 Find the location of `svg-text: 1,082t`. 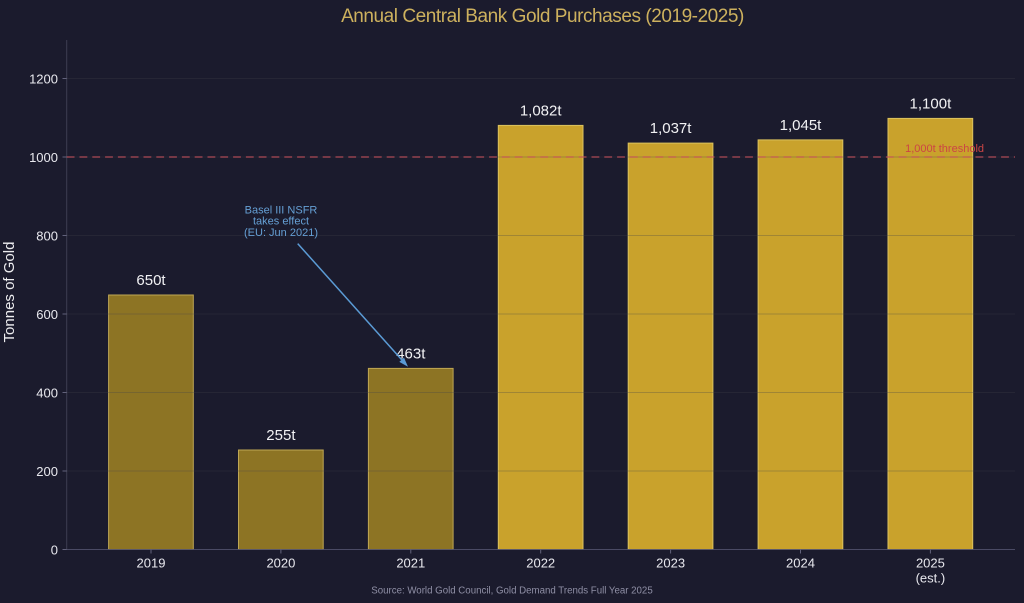

svg-text: 1,082t is located at coordinates (541, 111).